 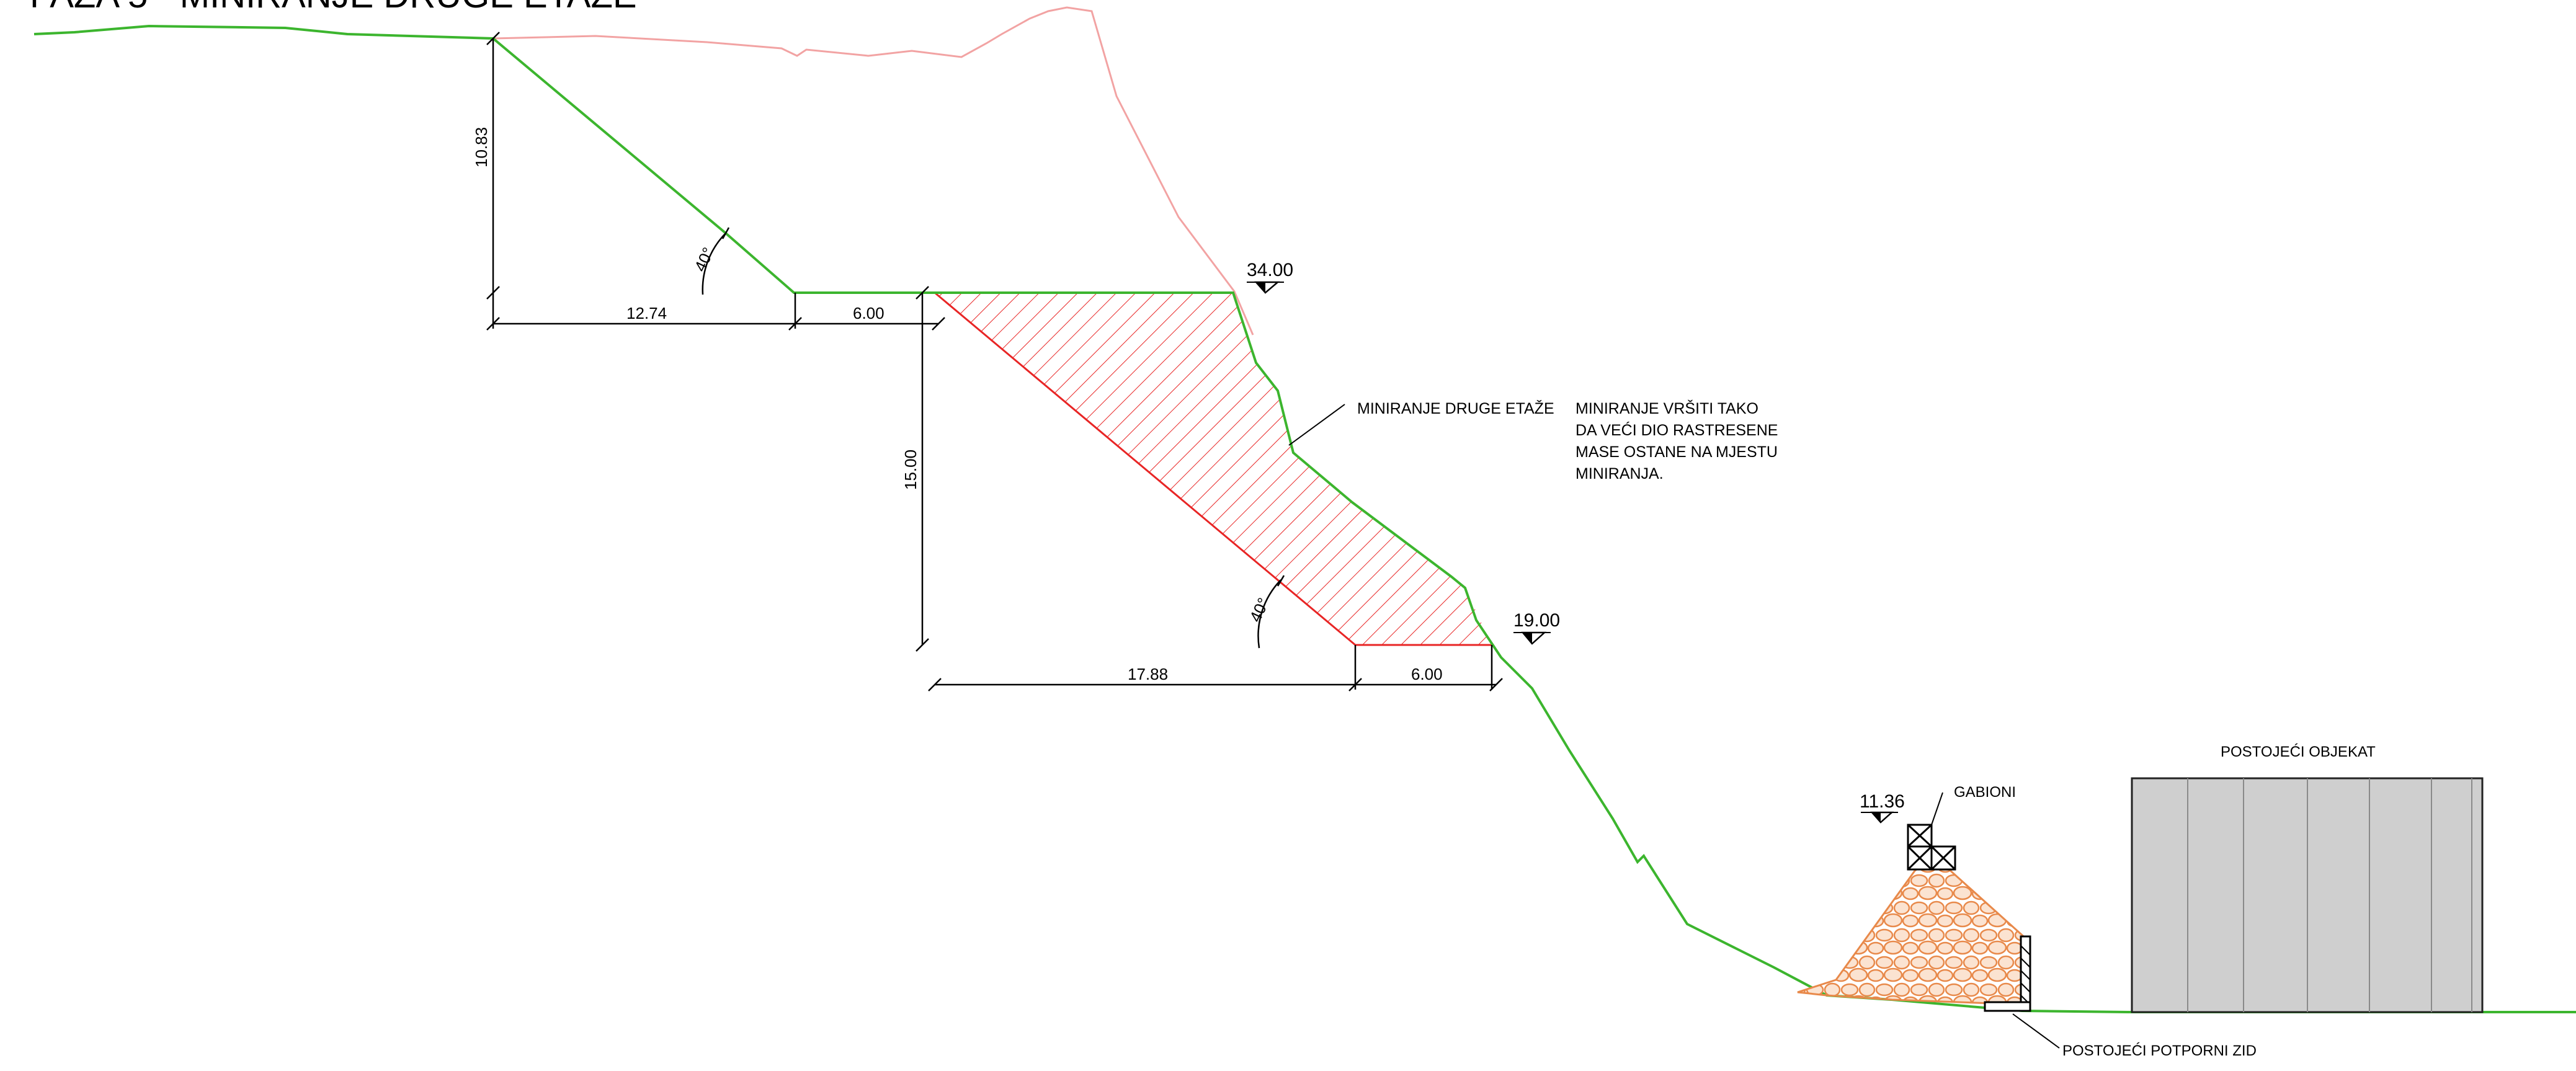 I want to click on elevation-marker-gabion: 11.36, so click(x=1883, y=808).